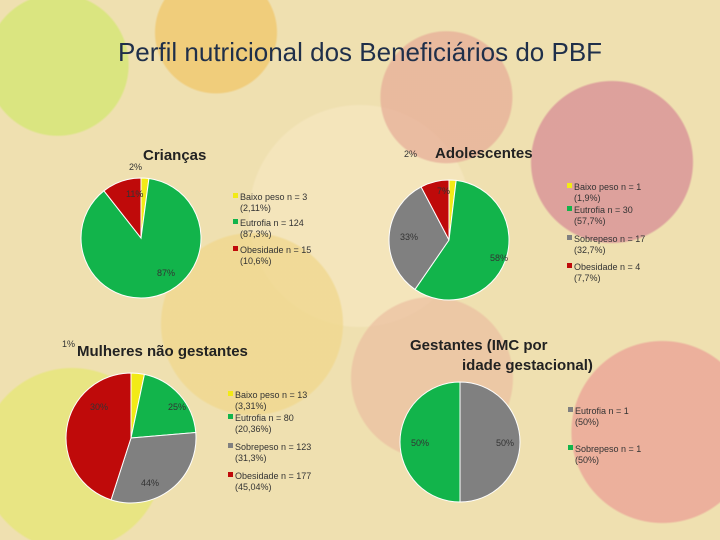 This screenshot has width=720, height=540. I want to click on chart-title: Mulheres não gestantes, so click(162, 351).